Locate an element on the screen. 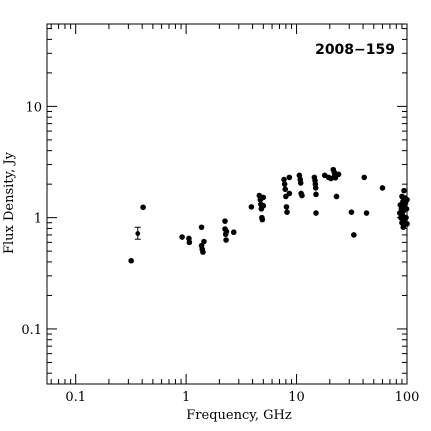  y-axis-label: Flux Density, Jy is located at coordinates (9, 202).